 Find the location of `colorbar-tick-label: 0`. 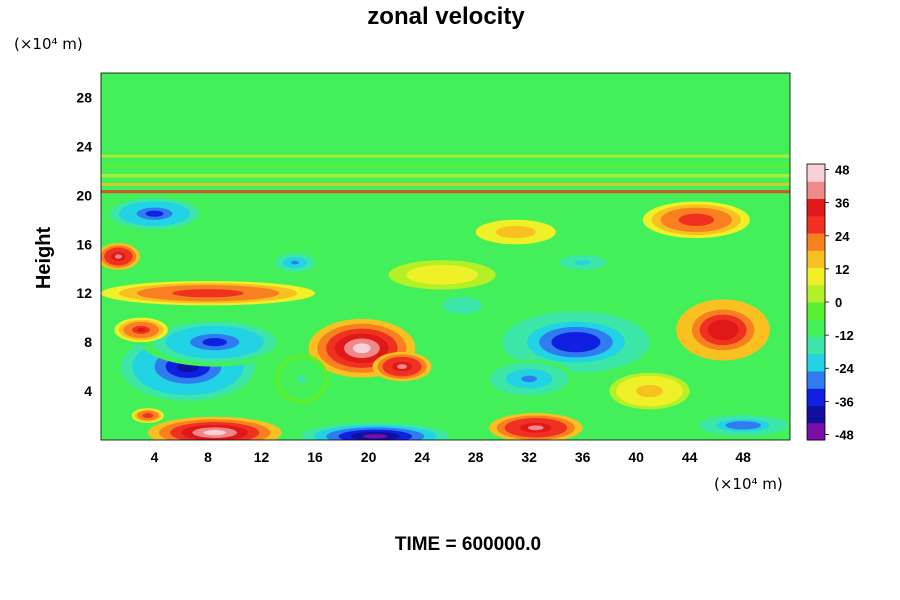

colorbar-tick-label: 0 is located at coordinates (838, 302).